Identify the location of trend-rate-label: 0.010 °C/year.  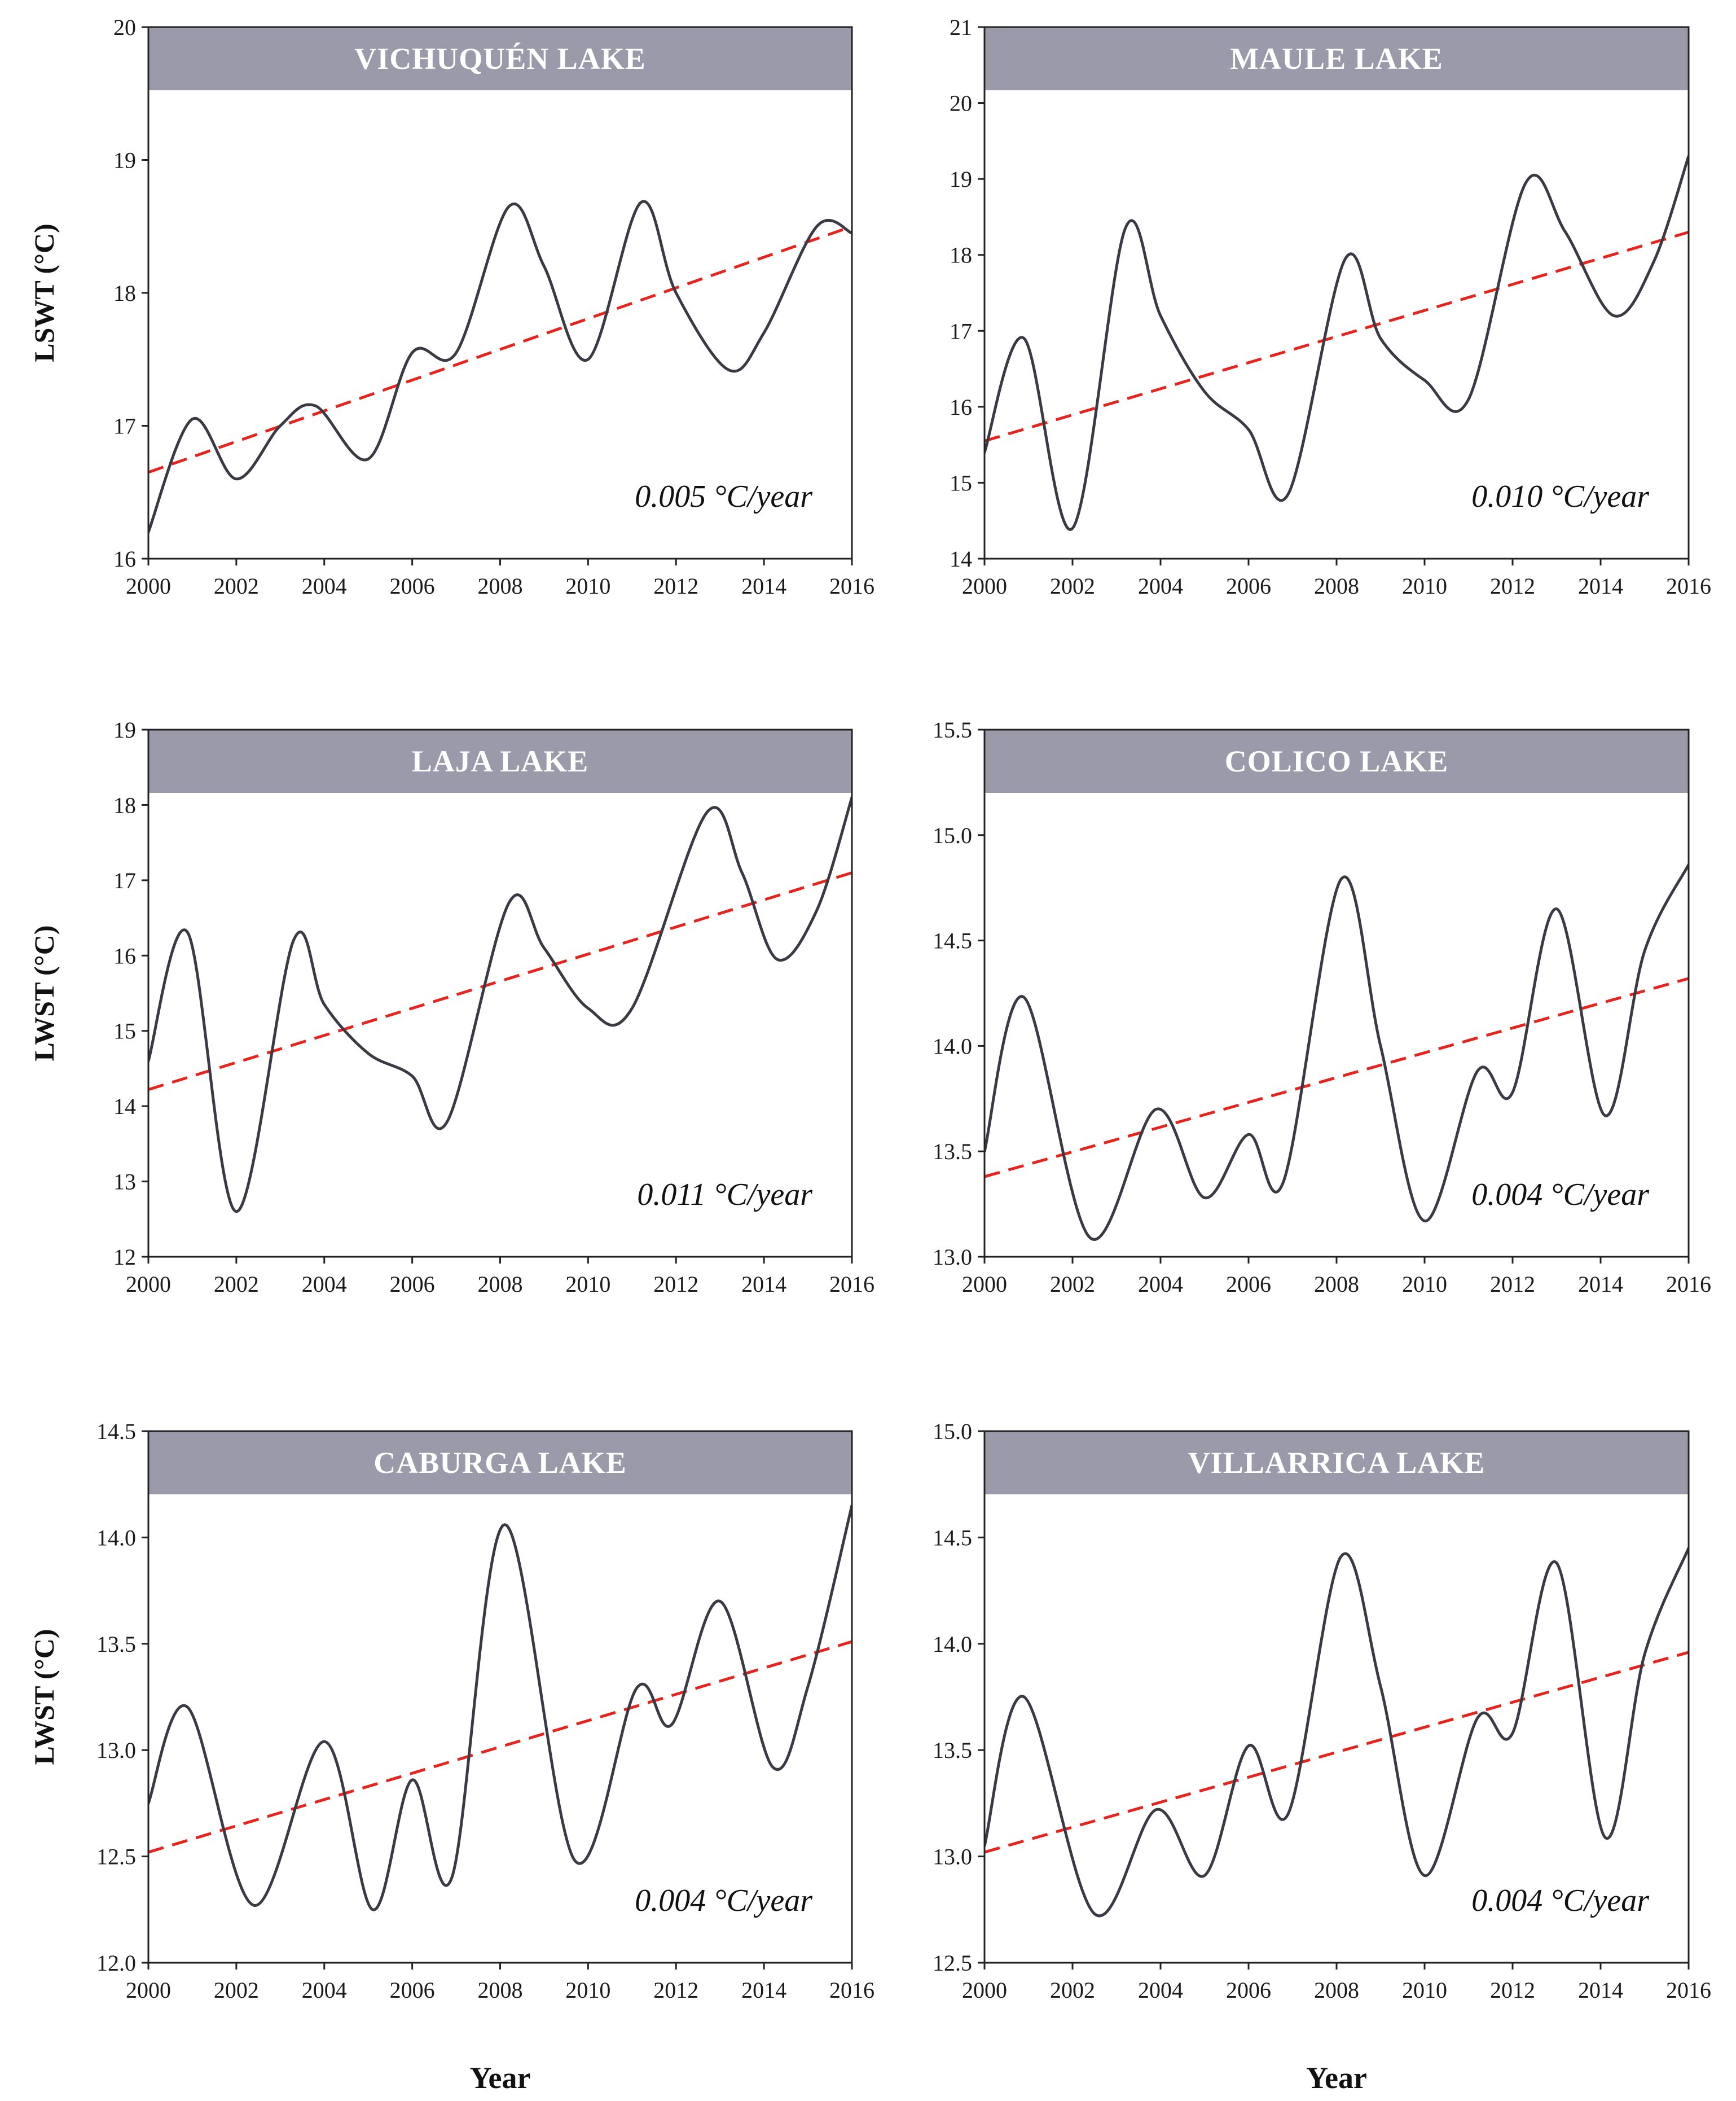
(1560, 496).